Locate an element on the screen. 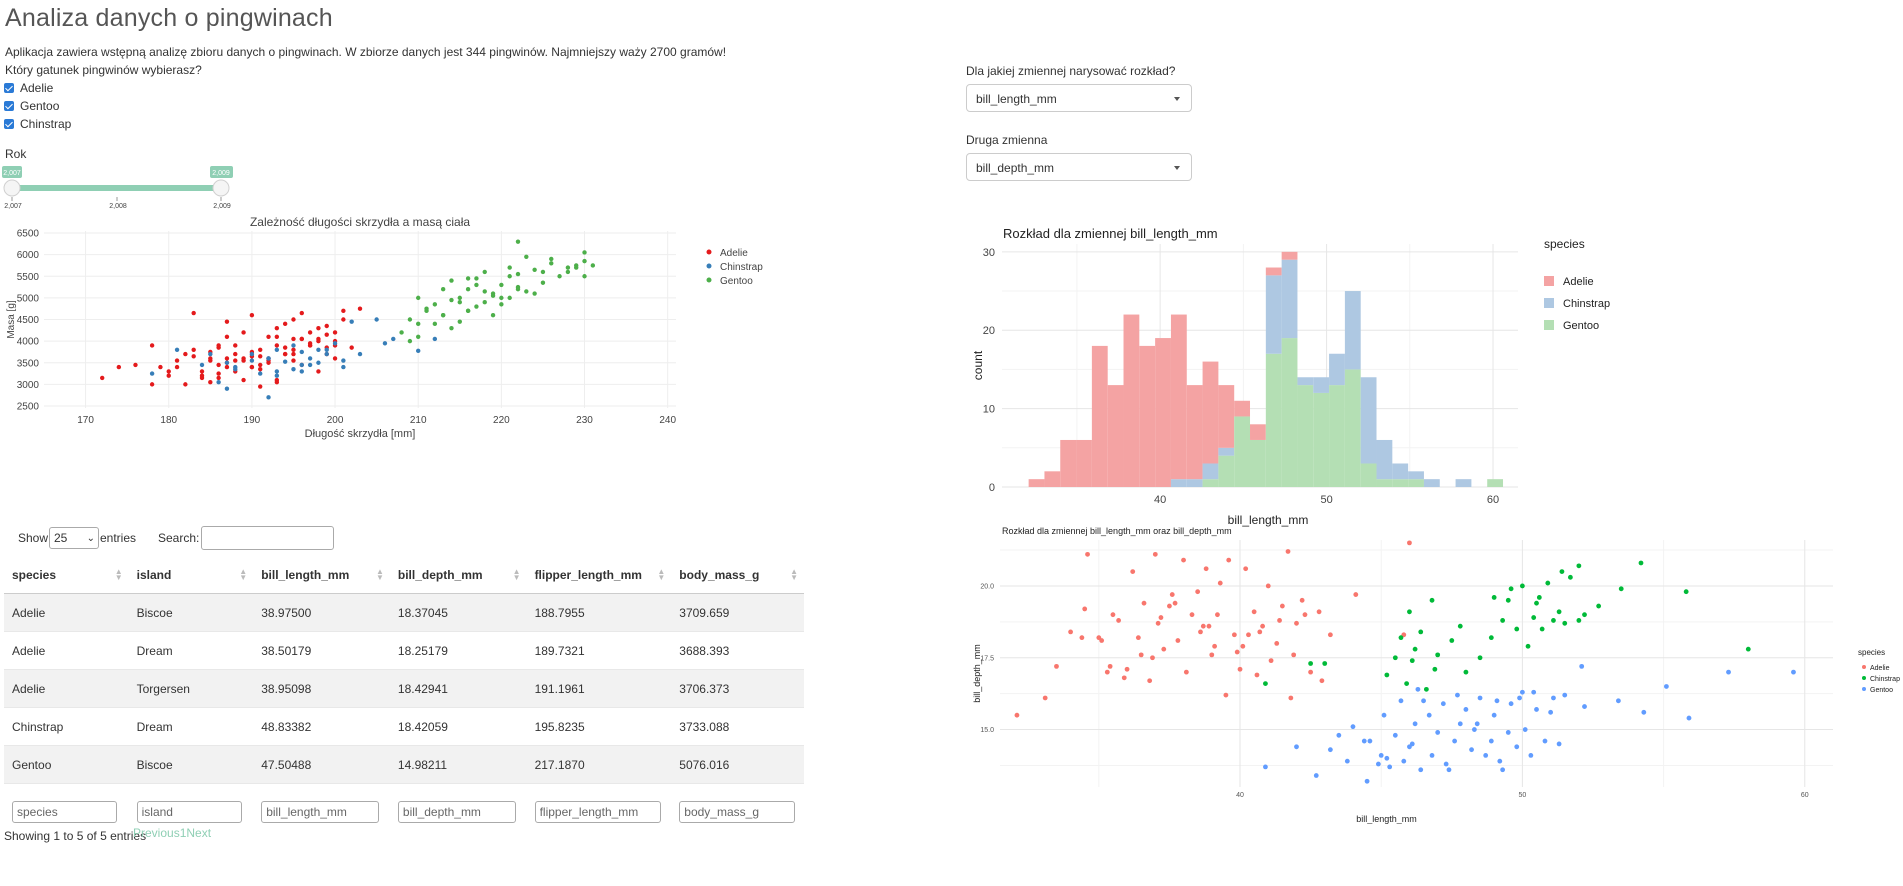  checkbox-adelie: Adelie is located at coordinates (28, 88).